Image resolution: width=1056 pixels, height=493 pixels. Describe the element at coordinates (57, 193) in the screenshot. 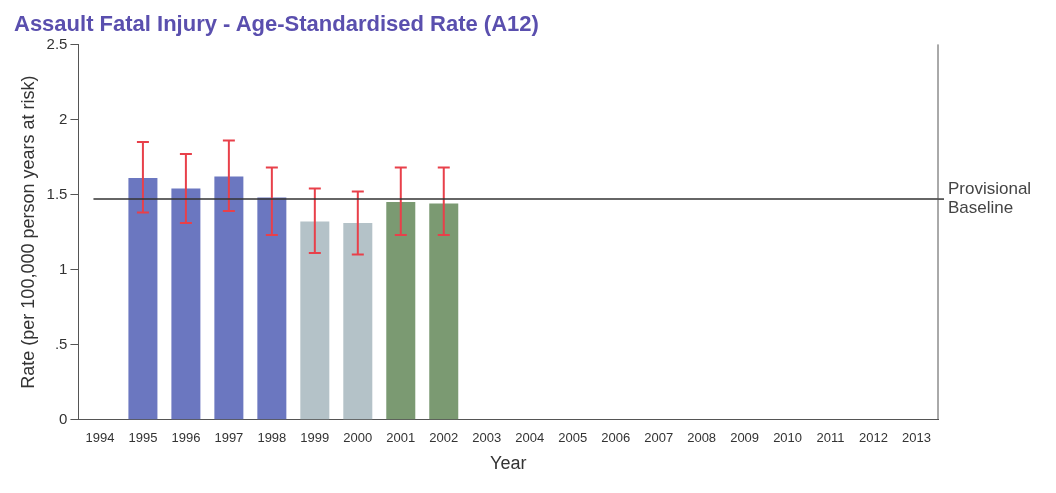

I see `y-tick-label: 1.5` at that location.